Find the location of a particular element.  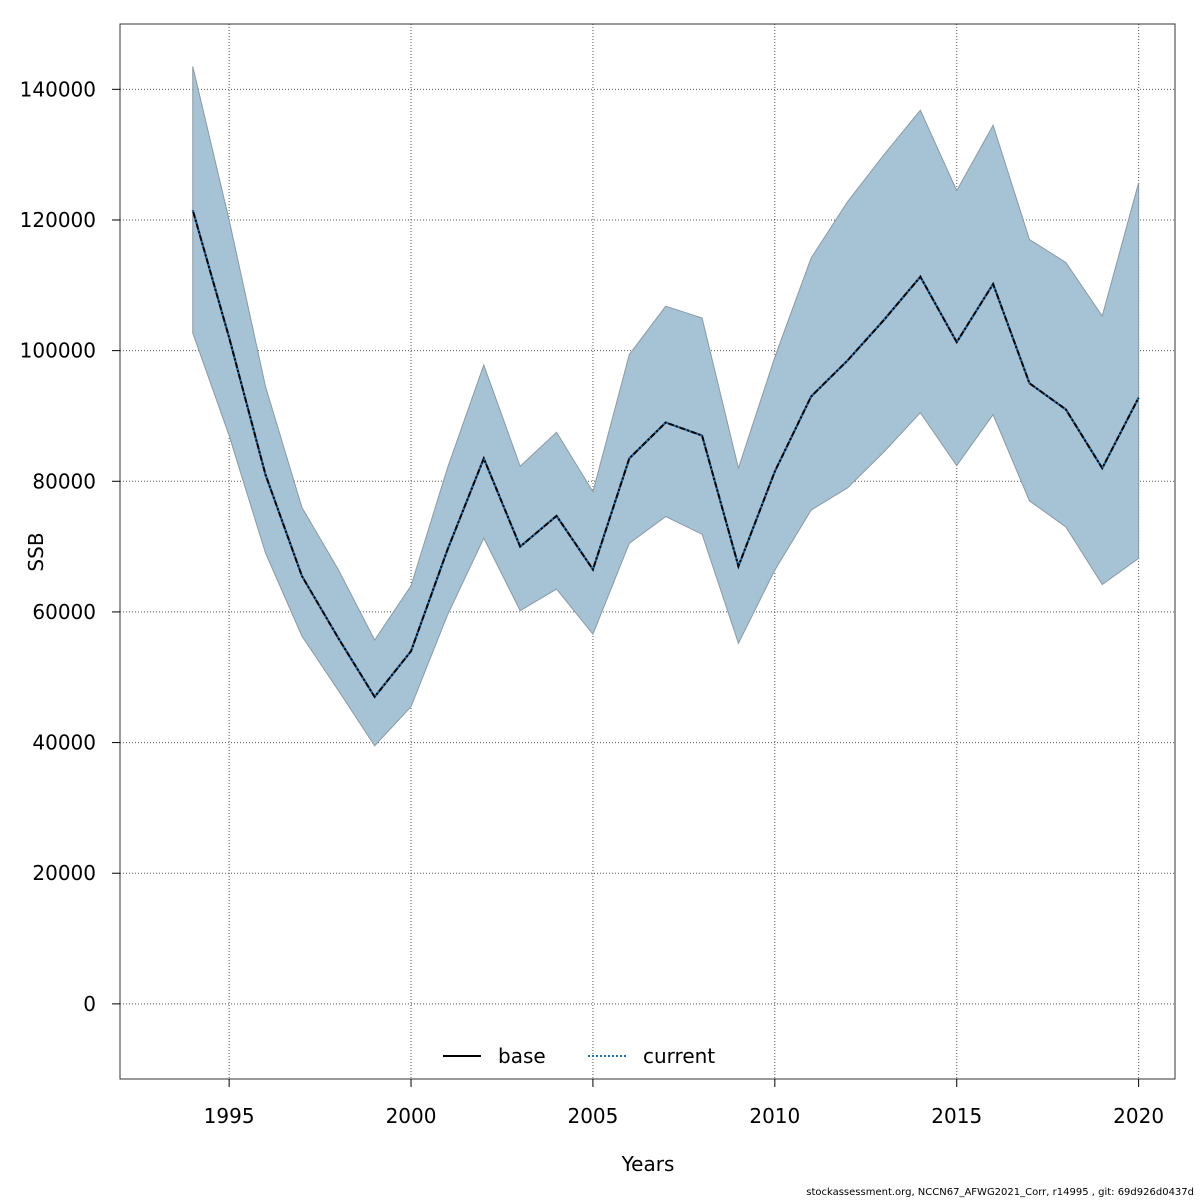

y-tick-label: 80000 is located at coordinates (64, 481).